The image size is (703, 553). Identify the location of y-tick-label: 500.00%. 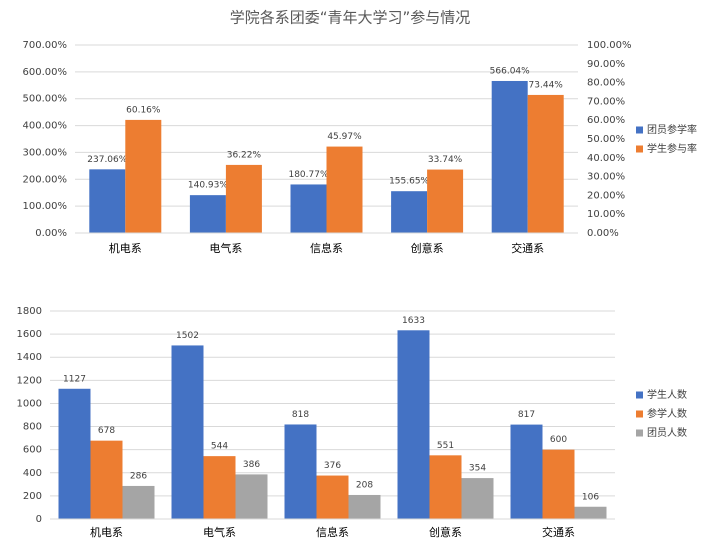
(45, 99).